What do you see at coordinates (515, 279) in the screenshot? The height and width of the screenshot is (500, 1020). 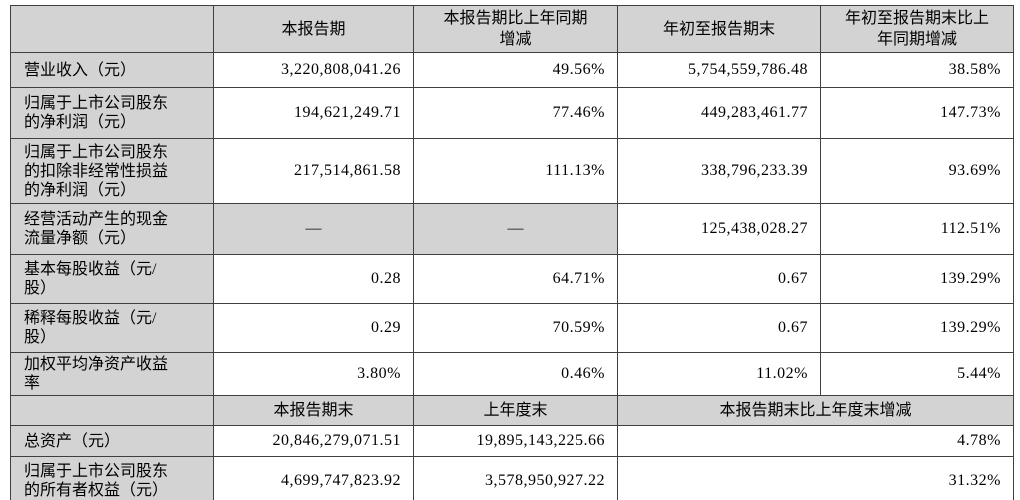 I see `value-cell: 64.71%` at bounding box center [515, 279].